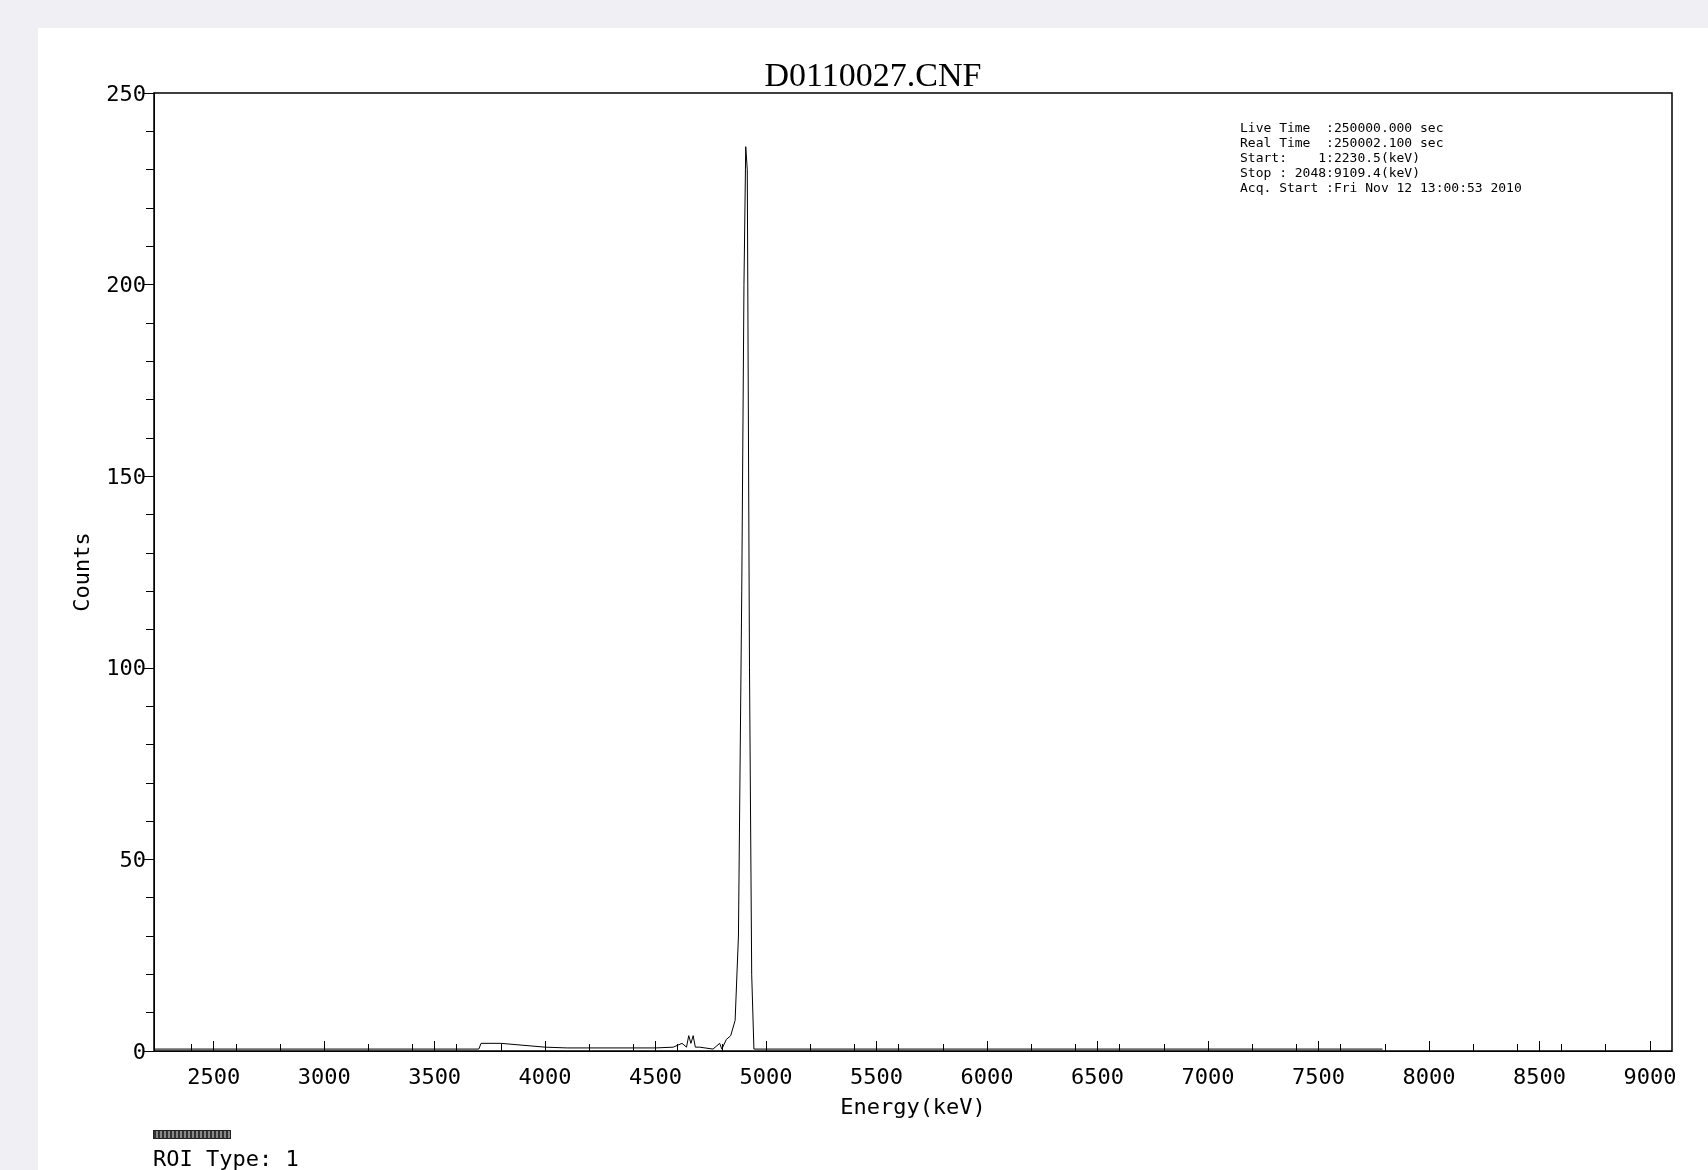 This screenshot has width=1708, height=1170. I want to click on y-tick-label: 150, so click(126, 476).